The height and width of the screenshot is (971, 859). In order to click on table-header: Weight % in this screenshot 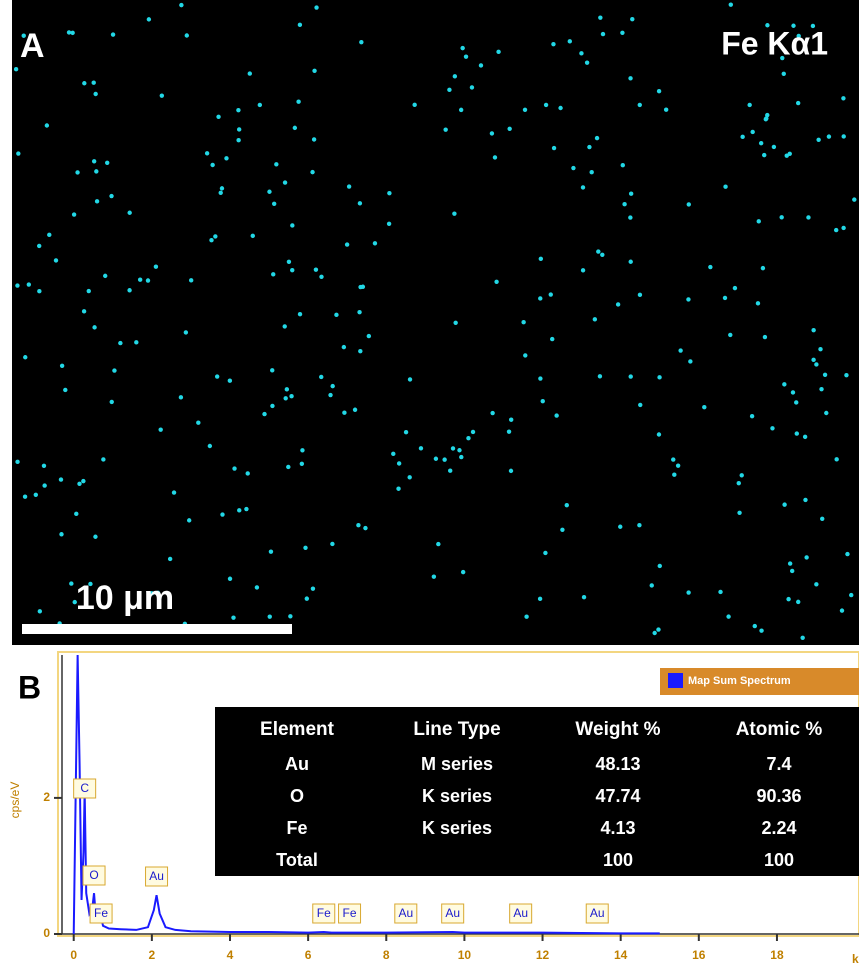, I will do `click(617, 729)`.